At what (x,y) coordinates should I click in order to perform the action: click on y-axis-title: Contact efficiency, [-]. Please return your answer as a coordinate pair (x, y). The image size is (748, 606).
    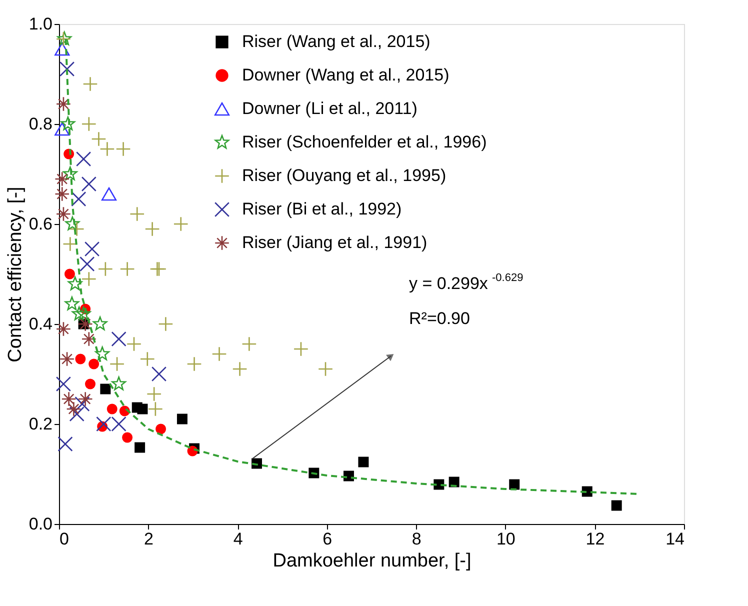
    Looking at the image, I should click on (15, 274).